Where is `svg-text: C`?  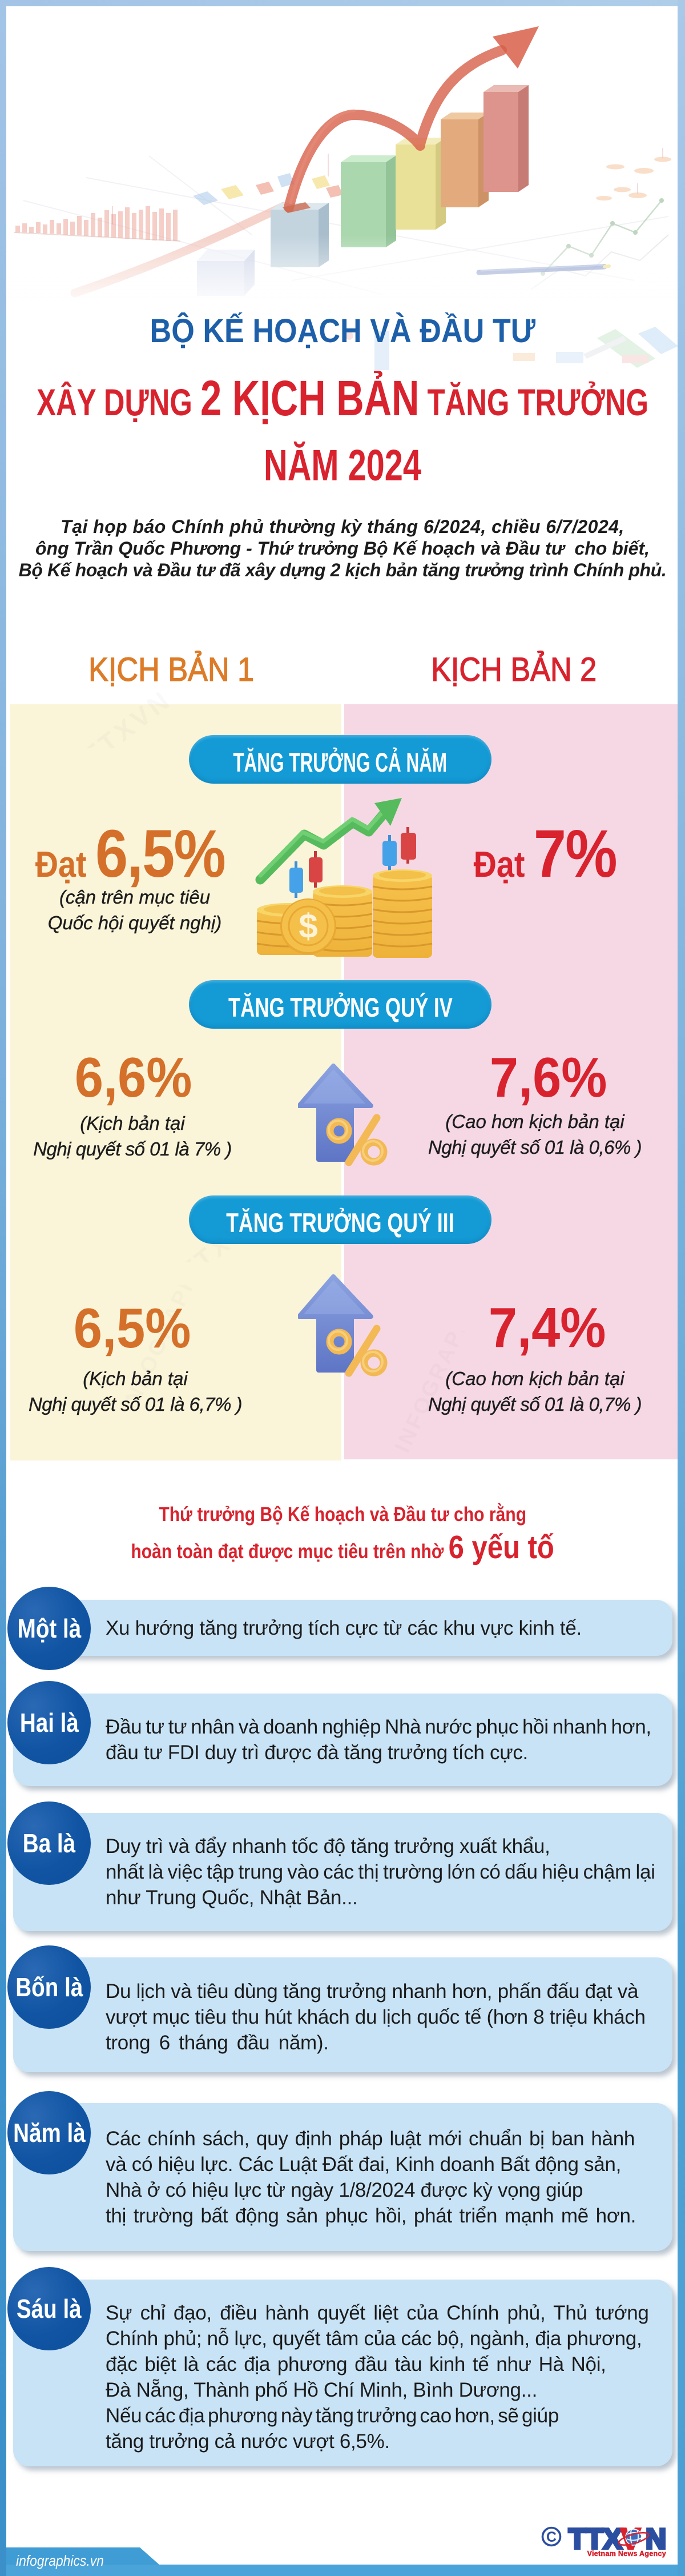
svg-text: C is located at coordinates (551, 2537).